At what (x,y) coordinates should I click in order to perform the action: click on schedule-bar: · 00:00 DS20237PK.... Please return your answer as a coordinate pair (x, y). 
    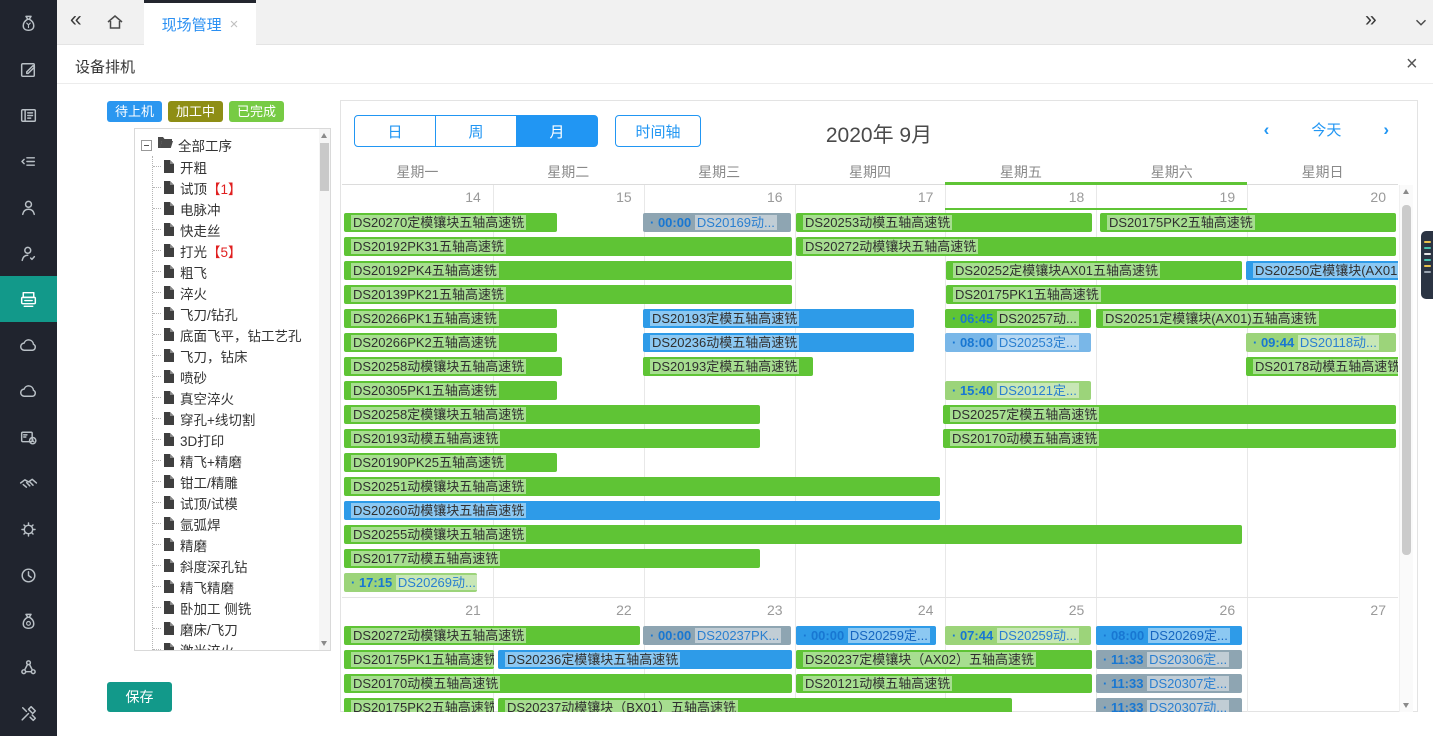
    Looking at the image, I should click on (717, 635).